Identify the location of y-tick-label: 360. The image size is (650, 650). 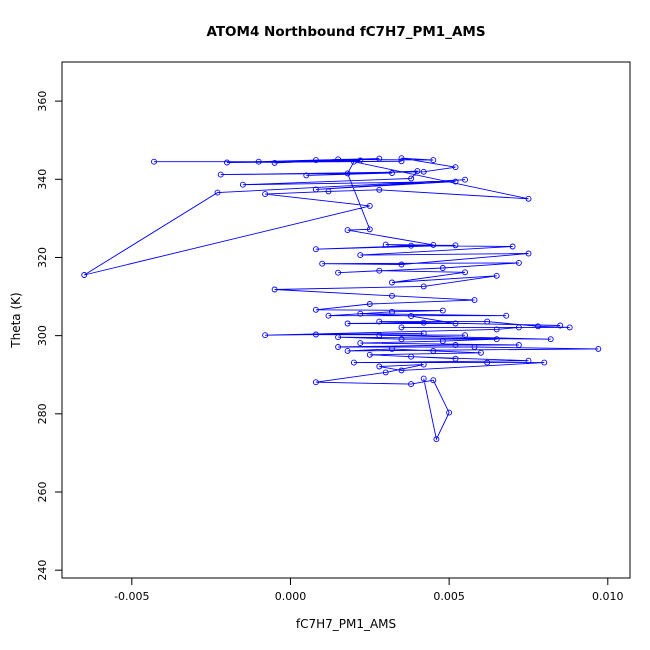
(42, 101).